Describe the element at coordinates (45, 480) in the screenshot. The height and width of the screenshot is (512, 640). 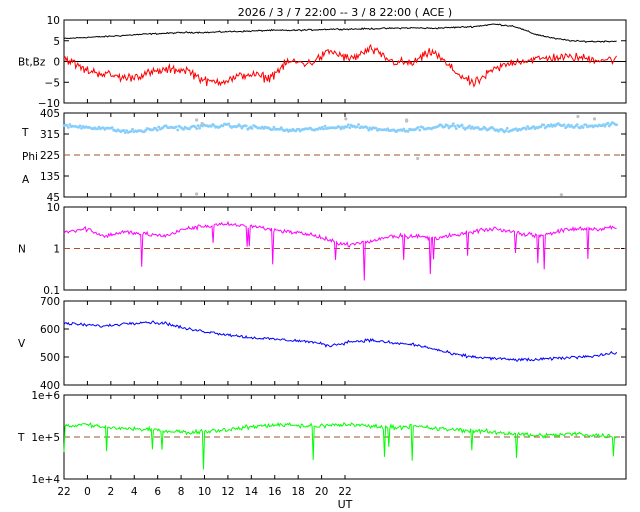
I see `y-tick-label: 1e+4` at that location.